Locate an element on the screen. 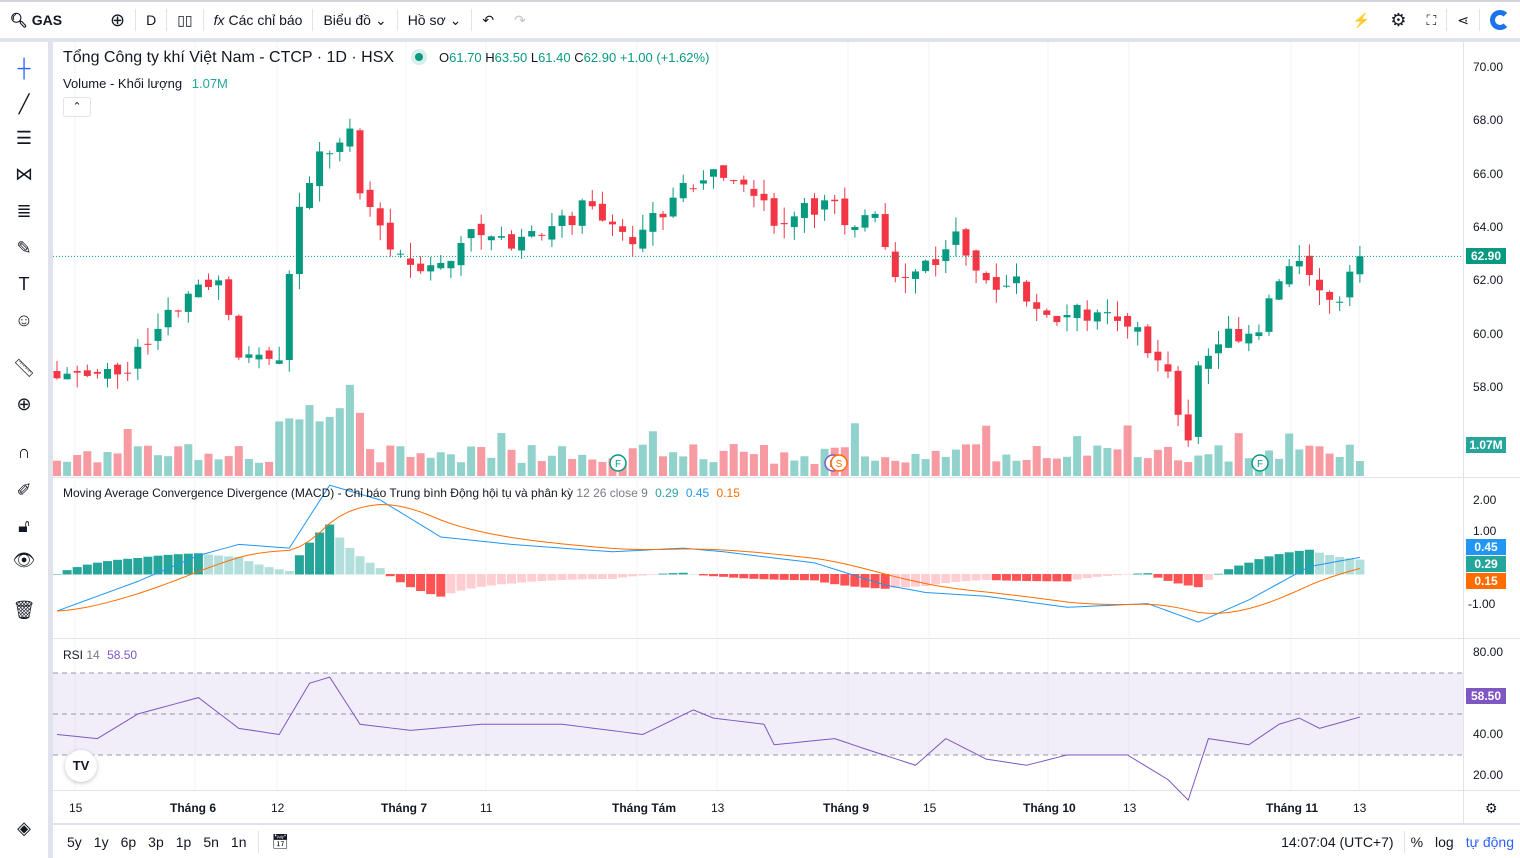 Image resolution: width=1520 pixels, height=858 pixels. lock-icon: 🔓︎ is located at coordinates (24, 525).